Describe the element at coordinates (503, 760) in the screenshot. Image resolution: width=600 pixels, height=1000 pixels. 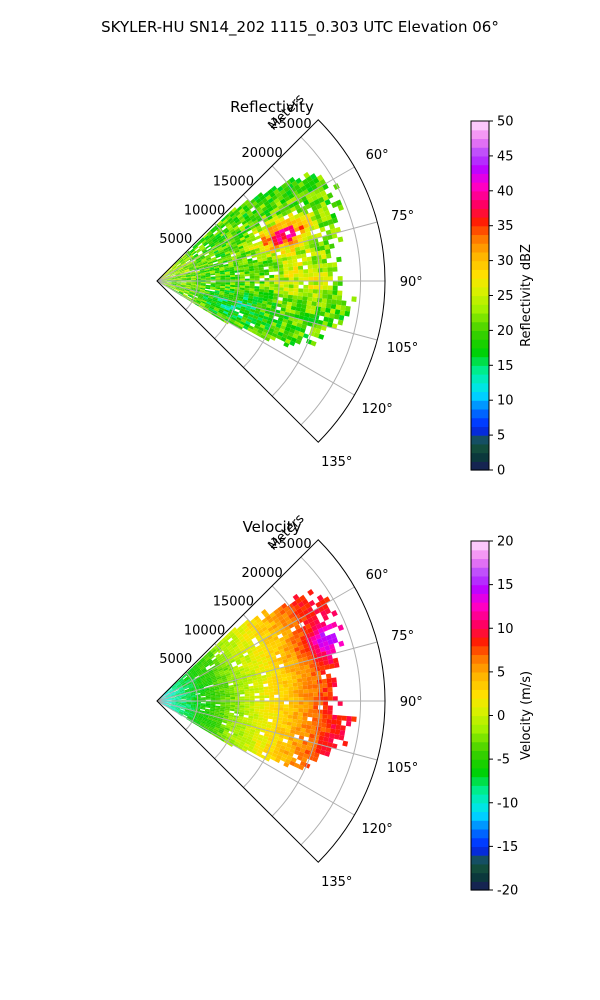
I see `colorbar-tick-label: -5` at that location.